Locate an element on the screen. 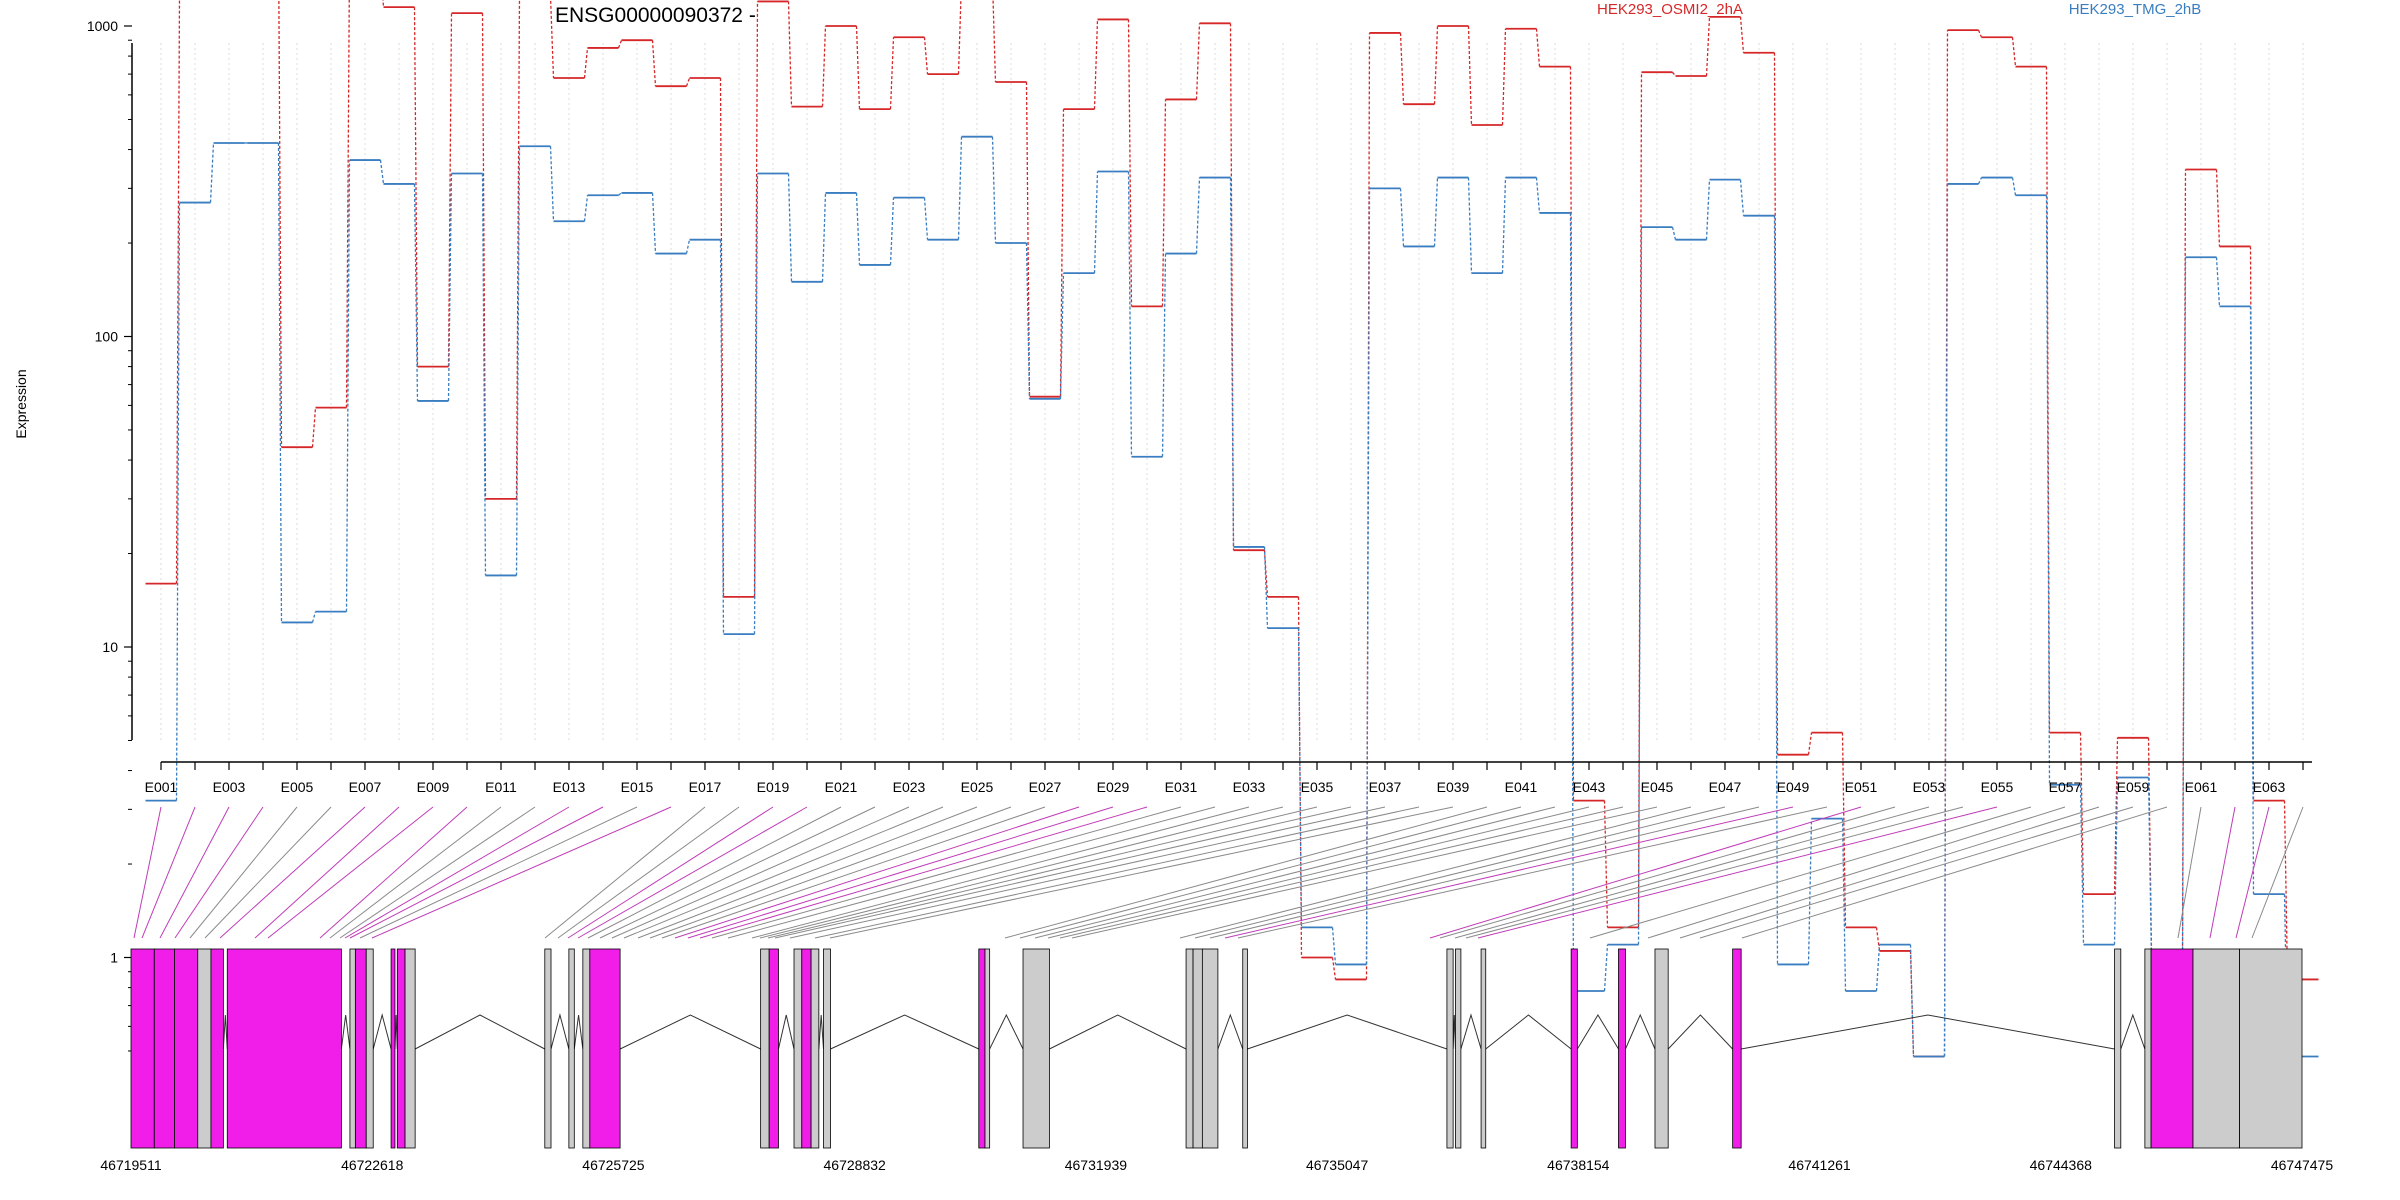  y-tick-label: 10 is located at coordinates (110, 647).